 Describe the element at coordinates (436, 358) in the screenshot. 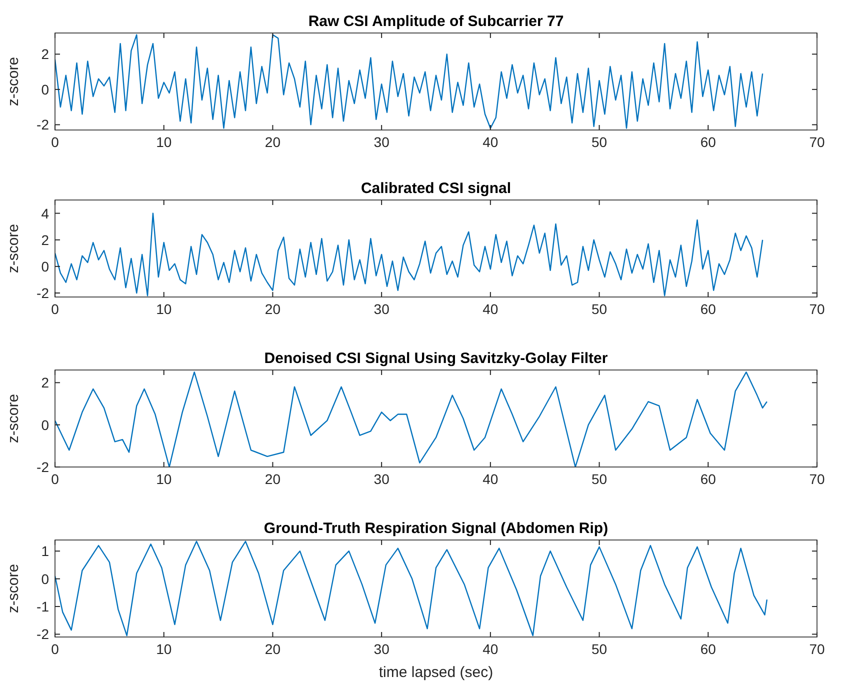

I see `chart-title: Denoised CSI Signal Using Savitzky-Golay Filter` at that location.